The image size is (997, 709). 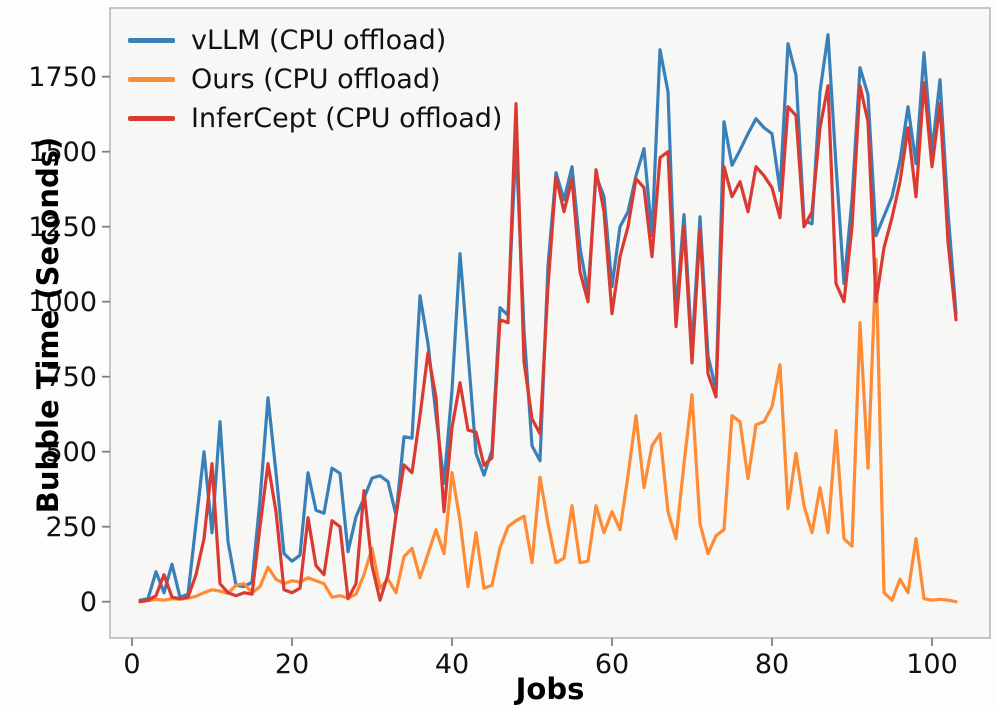 I want to click on y-tick-label: 1250, so click(x=62, y=227).